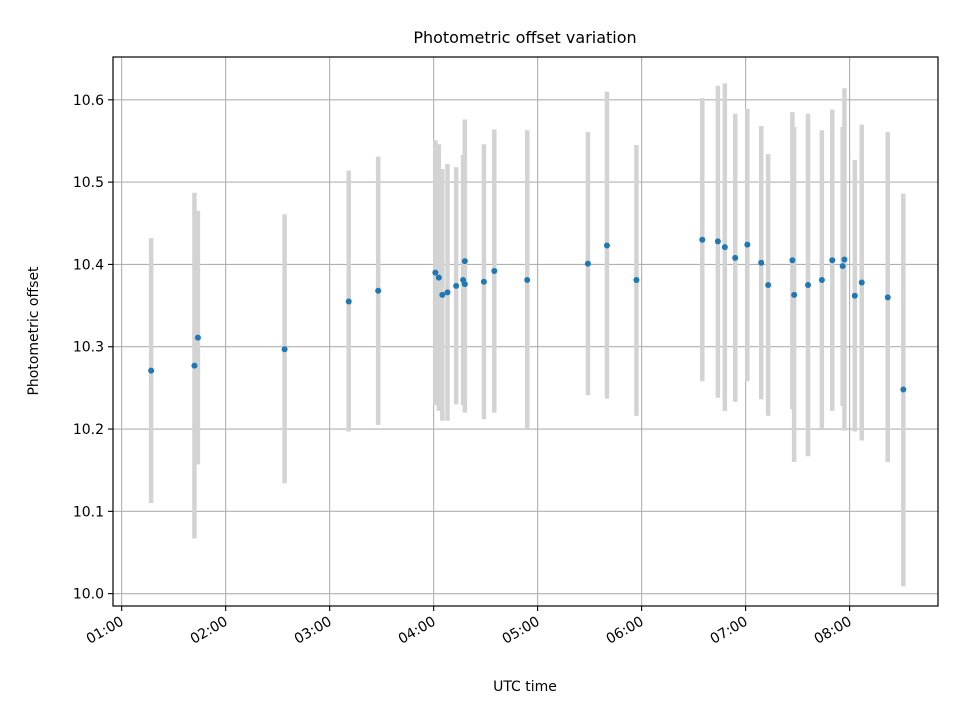  I want to click on y-tick-label: 10.5, so click(88, 183).